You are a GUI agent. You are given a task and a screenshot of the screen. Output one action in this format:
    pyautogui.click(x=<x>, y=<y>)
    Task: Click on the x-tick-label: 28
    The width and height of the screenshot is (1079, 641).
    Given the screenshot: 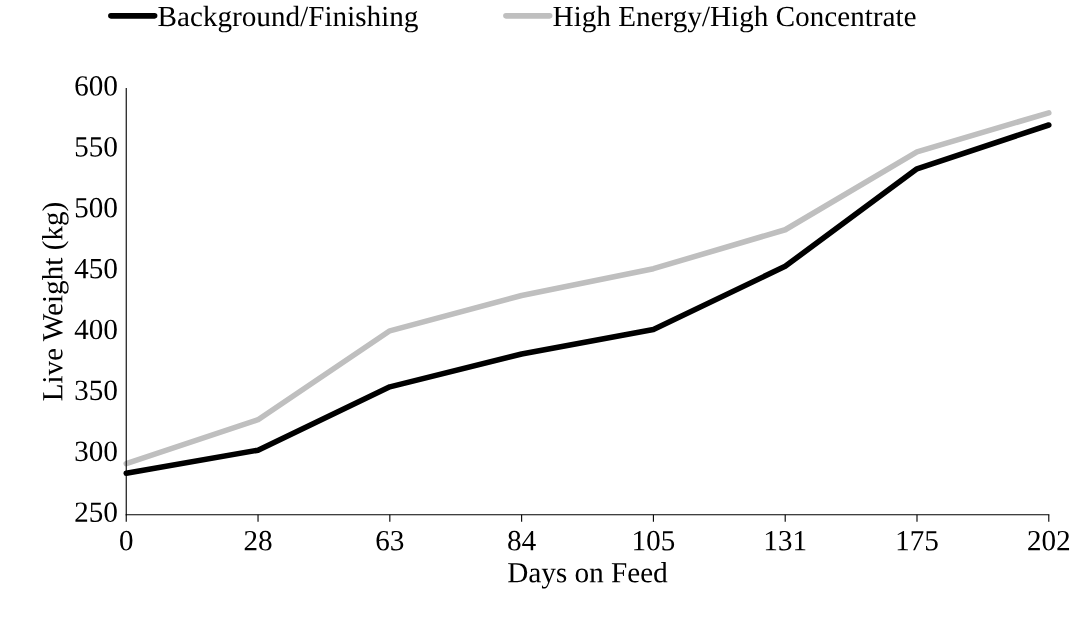 What is the action you would take?
    pyautogui.click(x=258, y=540)
    